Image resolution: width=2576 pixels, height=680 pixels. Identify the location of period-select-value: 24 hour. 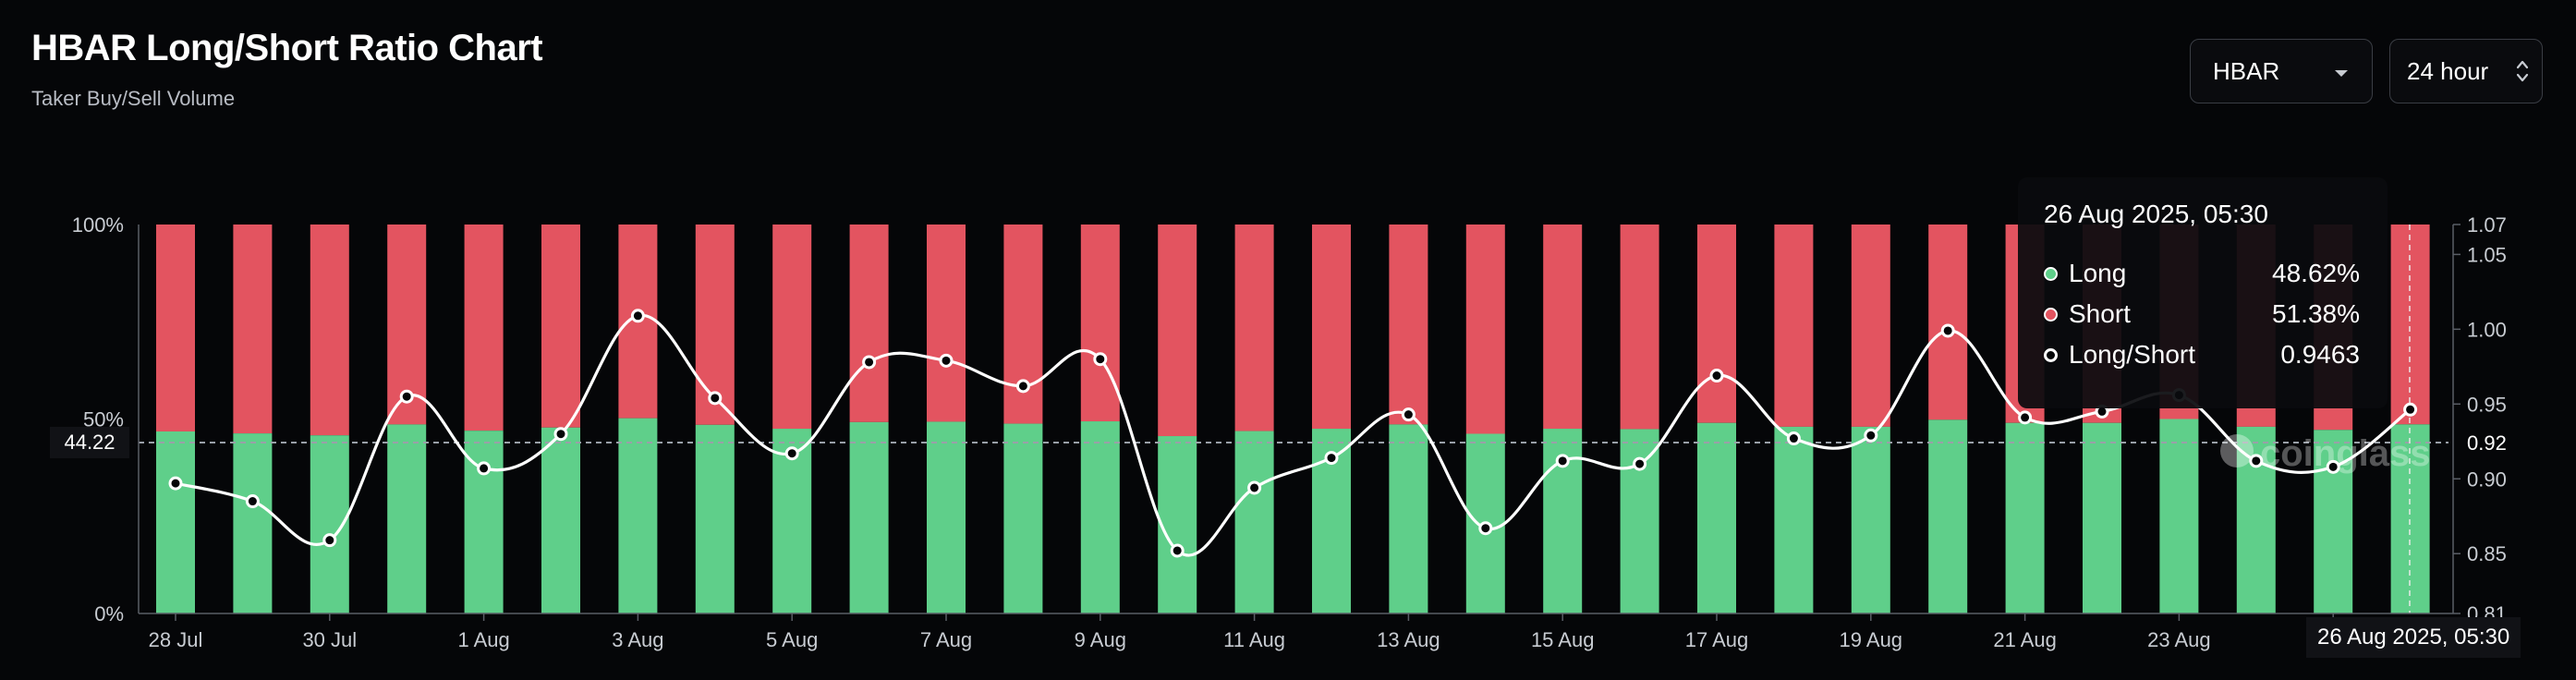
(2448, 70).